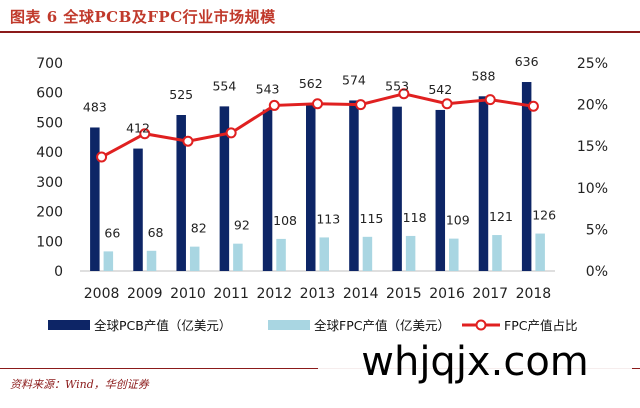 The height and width of the screenshot is (408, 640). I want to click on x-tick-label: 2009, so click(145, 294).